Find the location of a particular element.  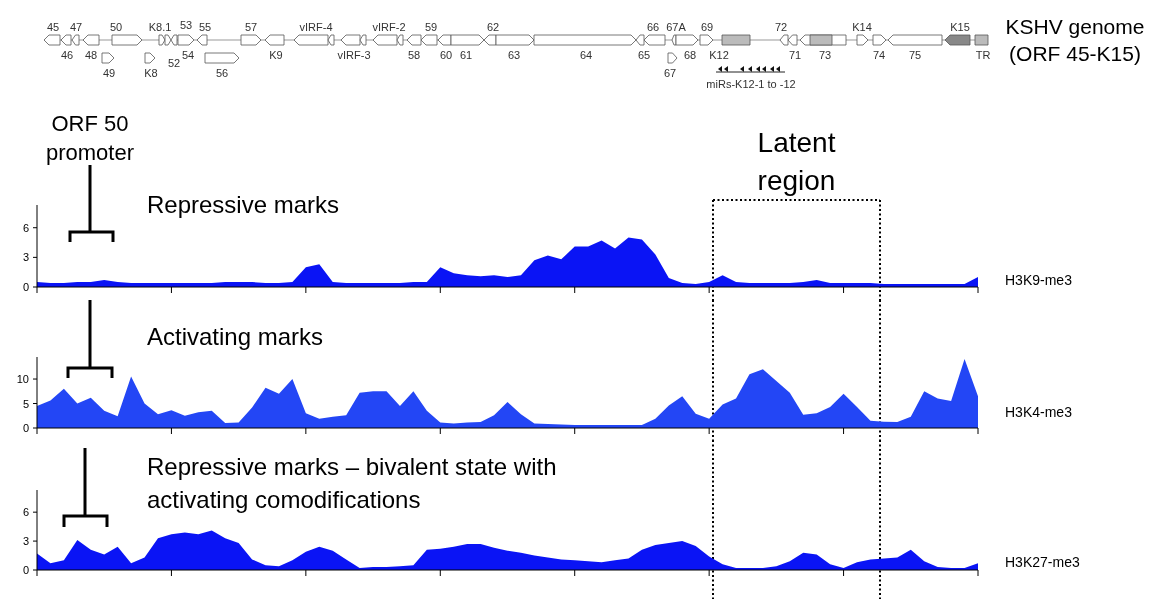

text: 58 is located at coordinates (414, 55).